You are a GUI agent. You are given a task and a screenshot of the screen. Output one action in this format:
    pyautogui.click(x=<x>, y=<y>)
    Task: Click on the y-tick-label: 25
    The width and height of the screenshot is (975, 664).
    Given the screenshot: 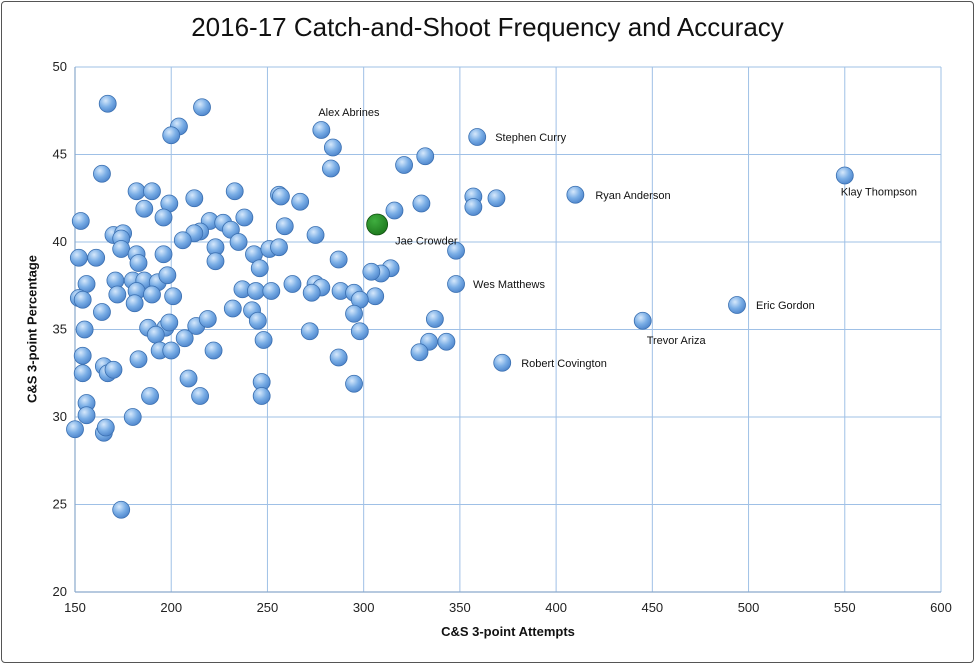 What is the action you would take?
    pyautogui.click(x=60, y=504)
    